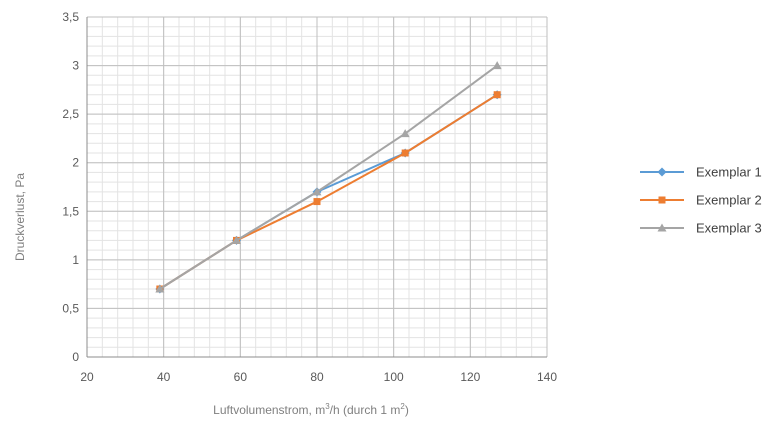  What do you see at coordinates (70, 17) in the screenshot?
I see `y-tick-label: 3,5` at bounding box center [70, 17].